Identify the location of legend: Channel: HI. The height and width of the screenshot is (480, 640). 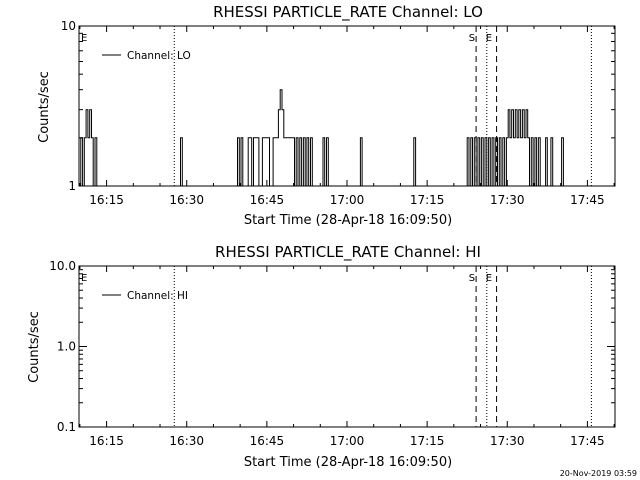
(145, 296).